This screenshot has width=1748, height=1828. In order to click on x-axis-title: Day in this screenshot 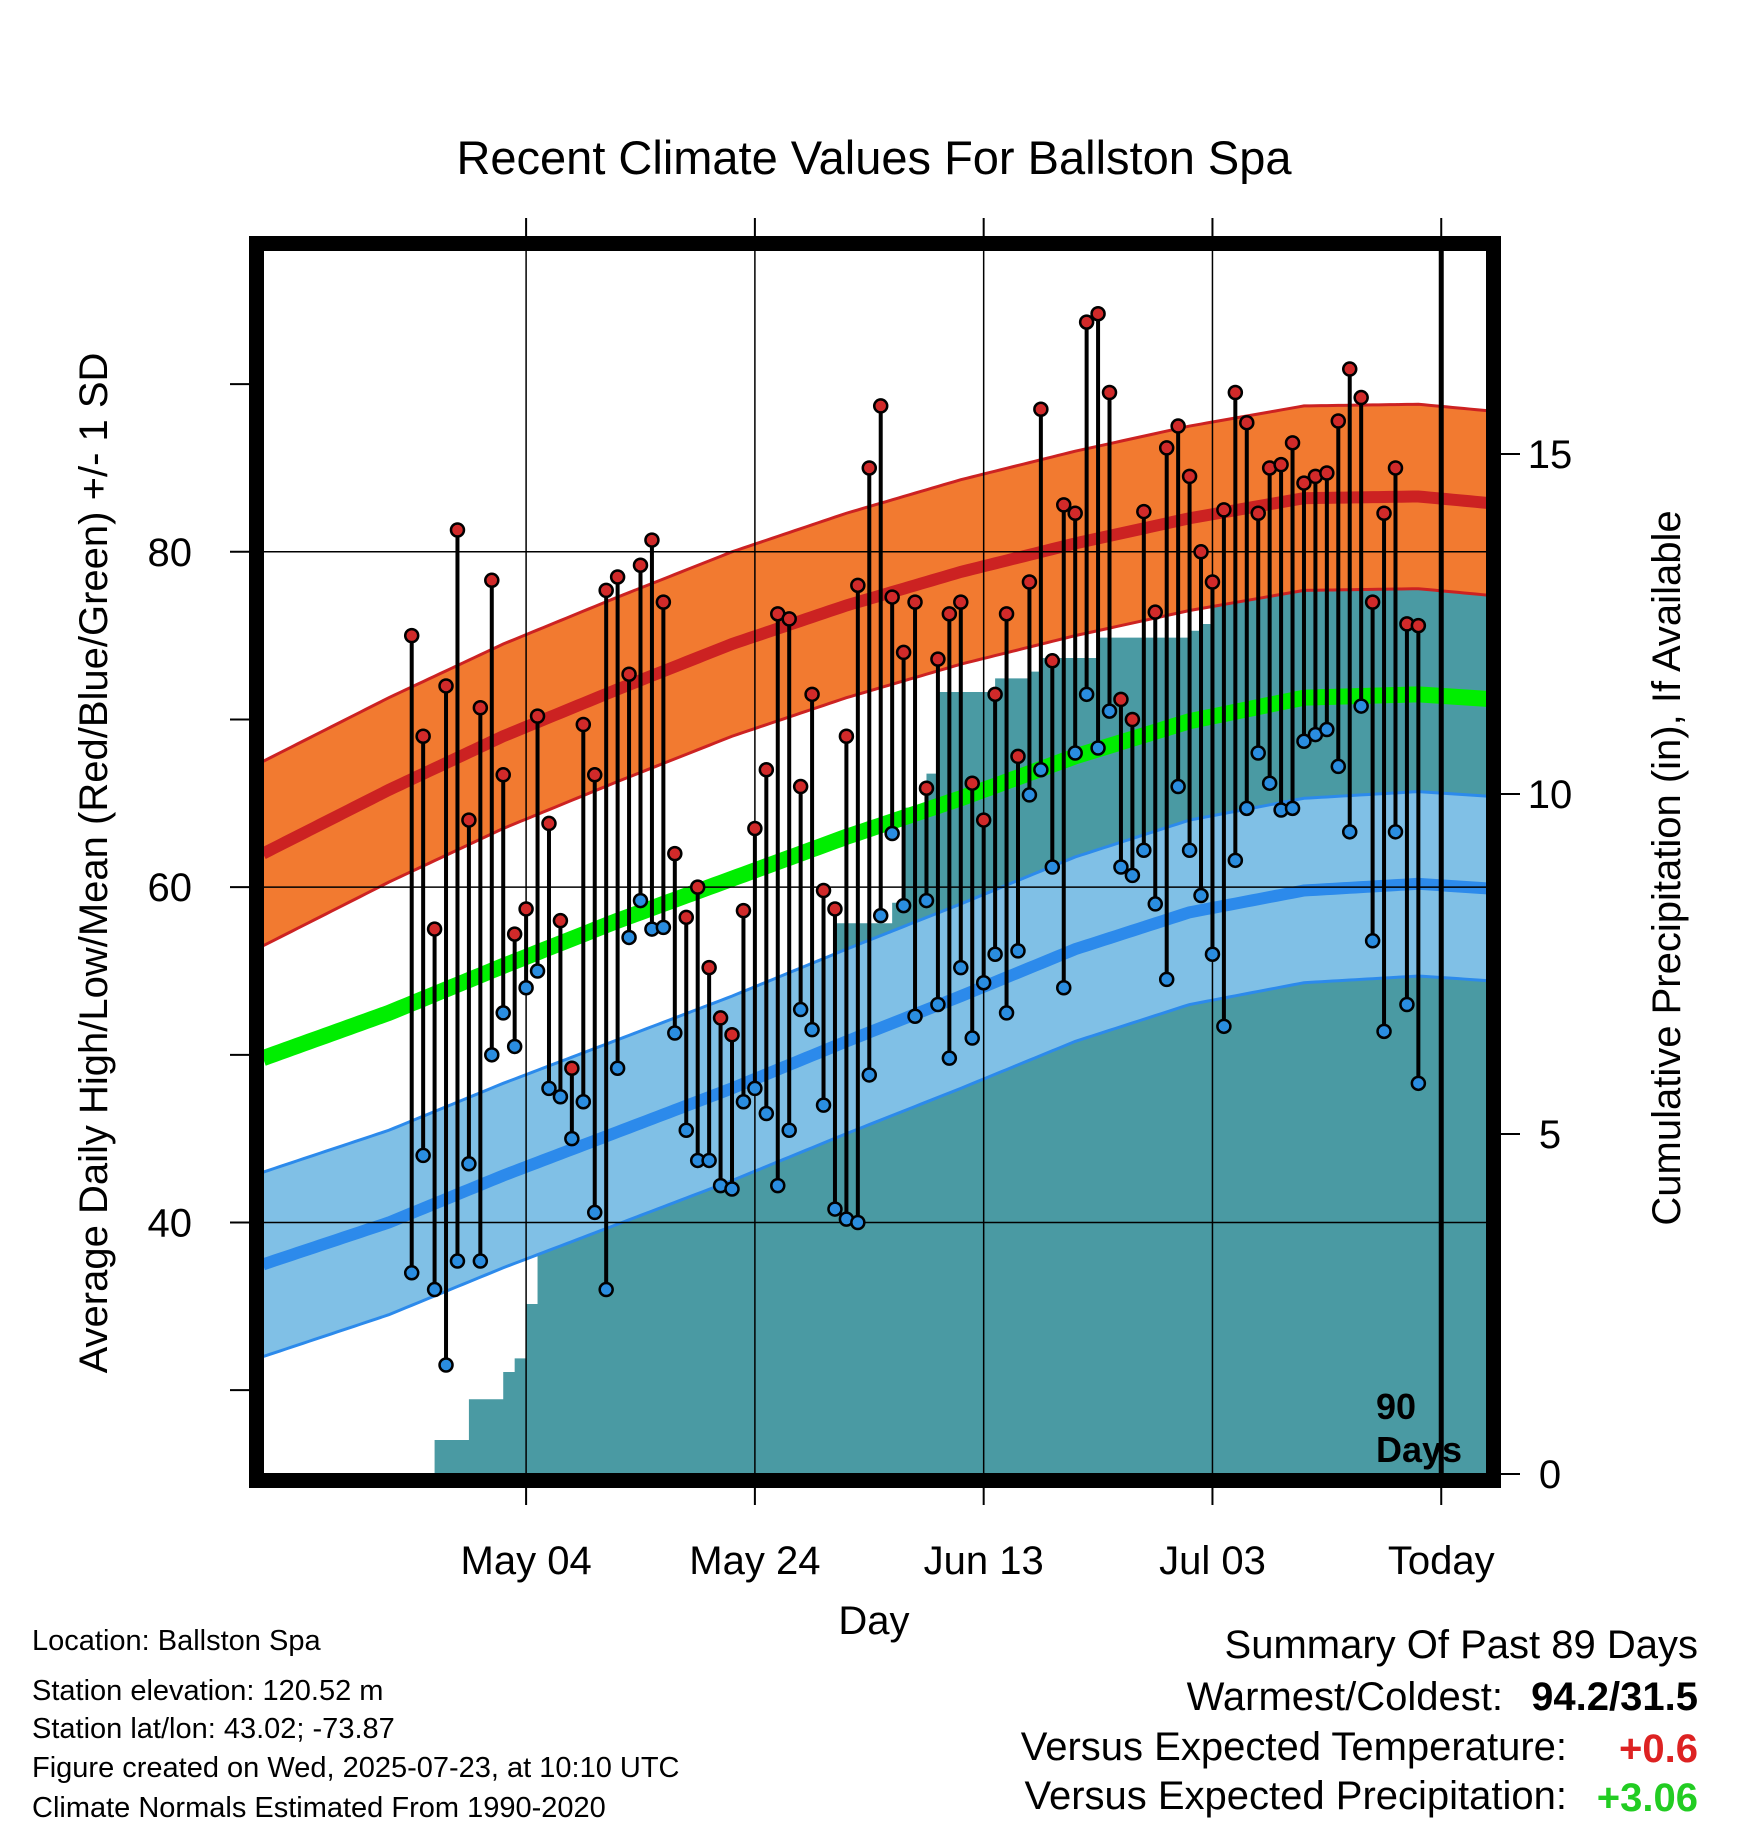, I will do `click(873, 1621)`.